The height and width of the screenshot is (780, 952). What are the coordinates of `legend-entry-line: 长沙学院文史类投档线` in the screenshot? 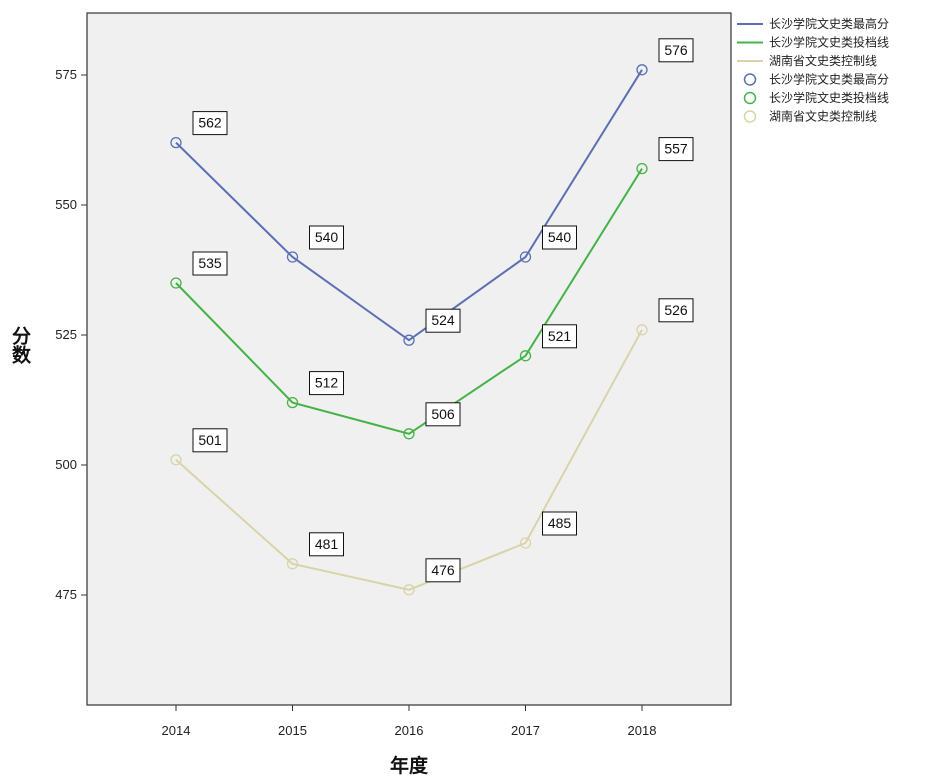 It's located at (829, 42).